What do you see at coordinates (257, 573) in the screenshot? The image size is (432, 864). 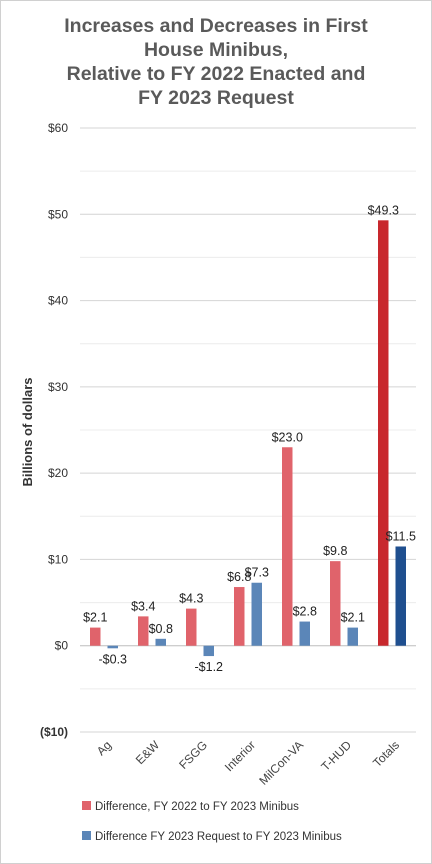 I see `data-label: $7.3` at bounding box center [257, 573].